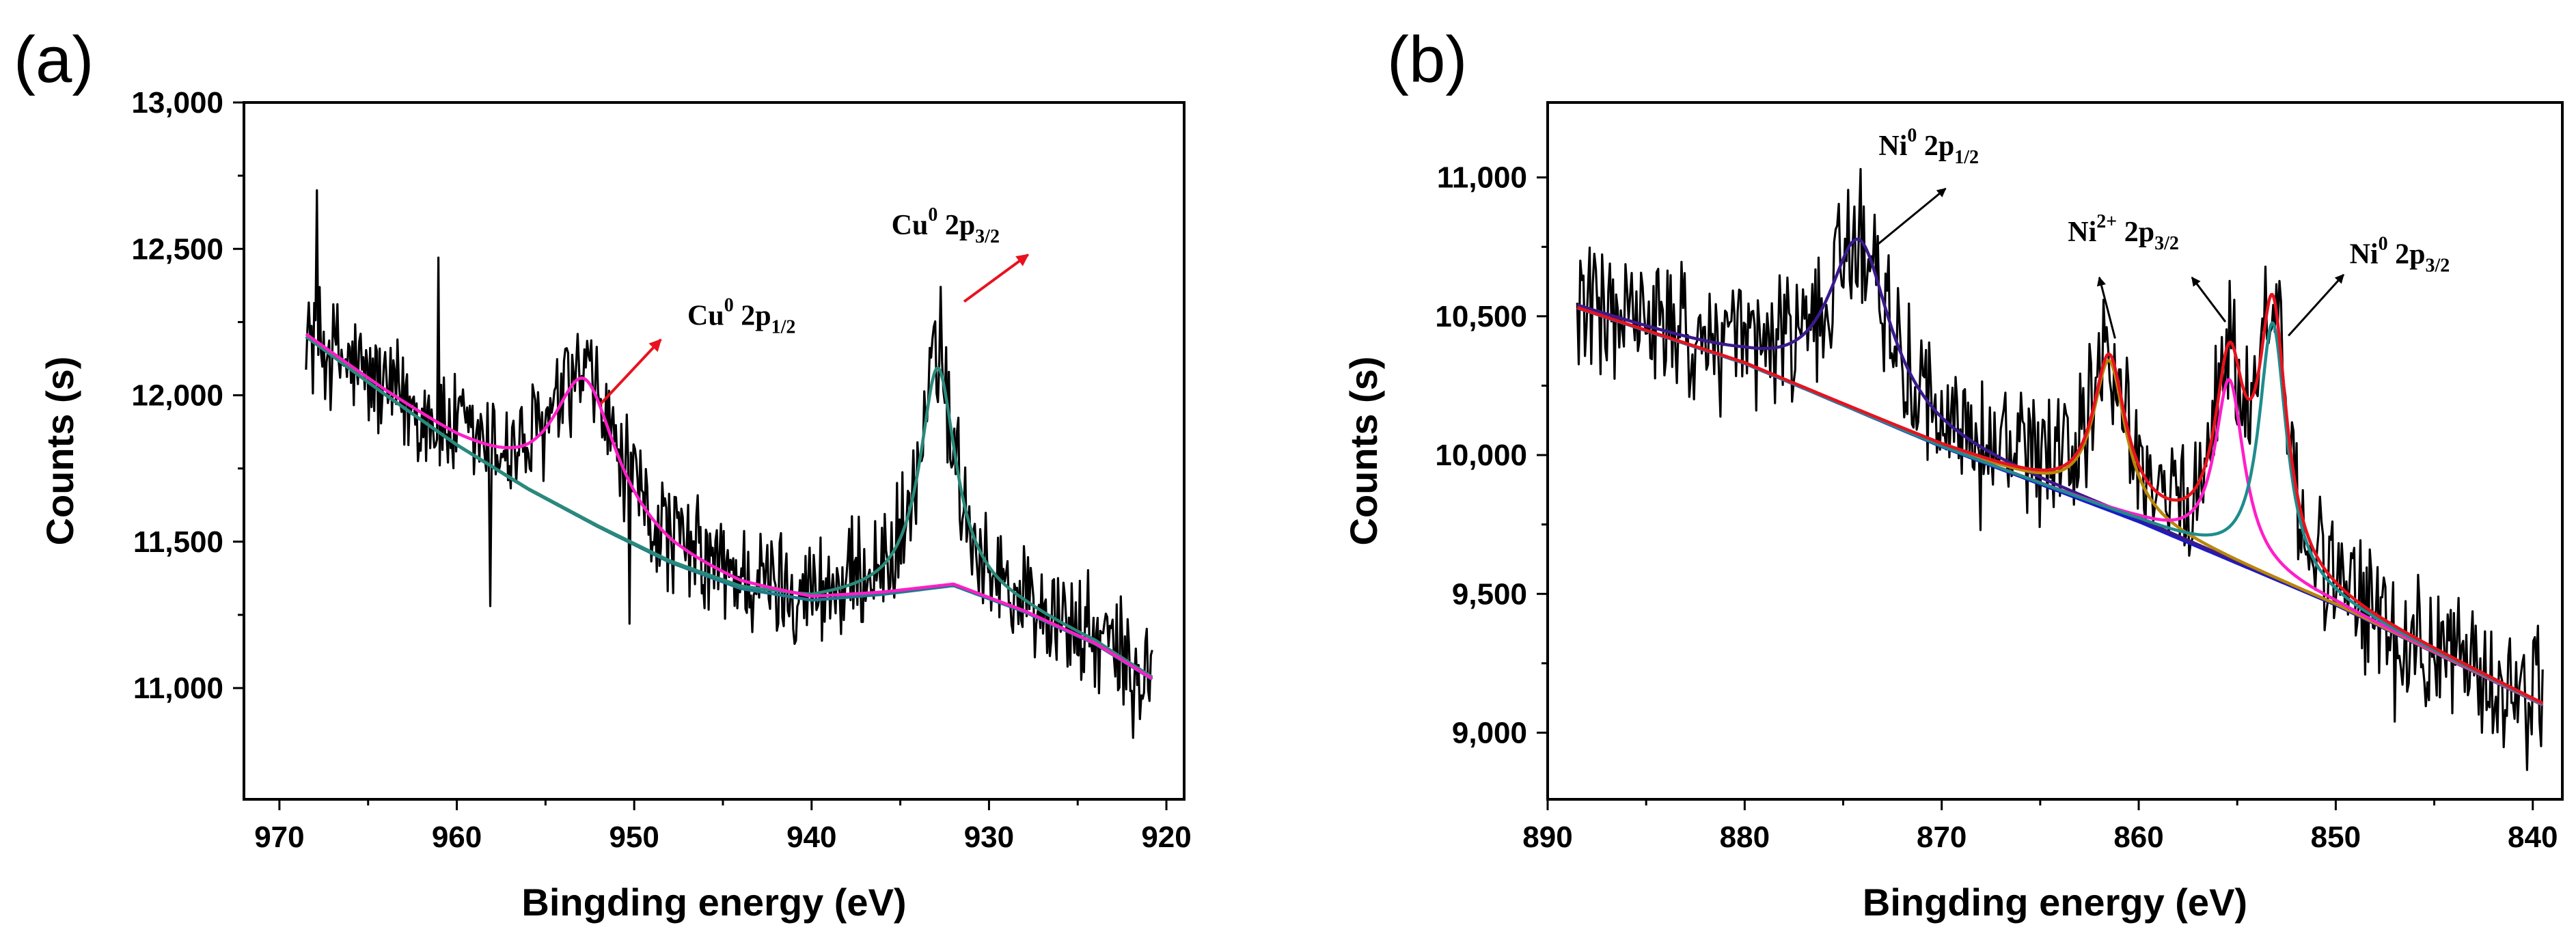  What do you see at coordinates (177, 396) in the screenshot?
I see `y-tick-label: 12,000` at bounding box center [177, 396].